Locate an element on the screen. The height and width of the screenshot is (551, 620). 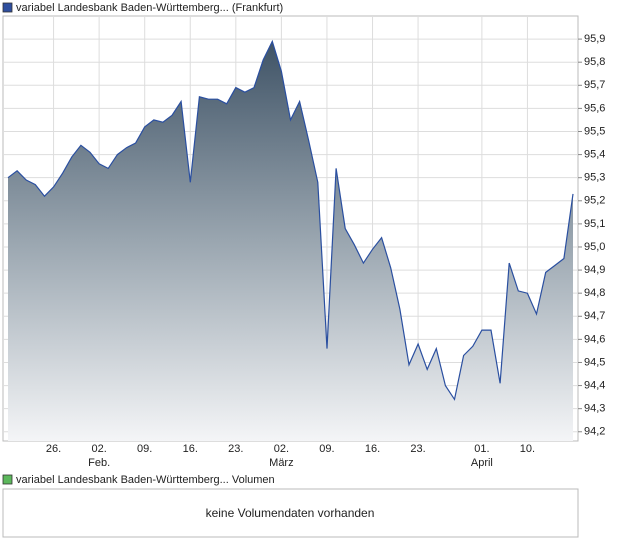
y-tick-label: 95,1 is located at coordinates (594, 224).